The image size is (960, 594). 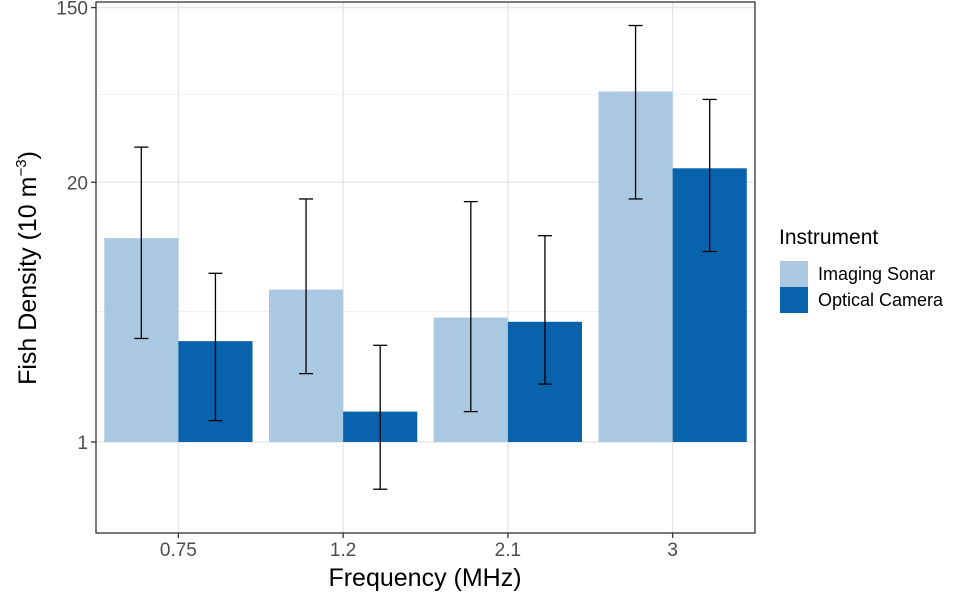 What do you see at coordinates (794, 274) in the screenshot?
I see `legend-swatch-imaging-sonar` at bounding box center [794, 274].